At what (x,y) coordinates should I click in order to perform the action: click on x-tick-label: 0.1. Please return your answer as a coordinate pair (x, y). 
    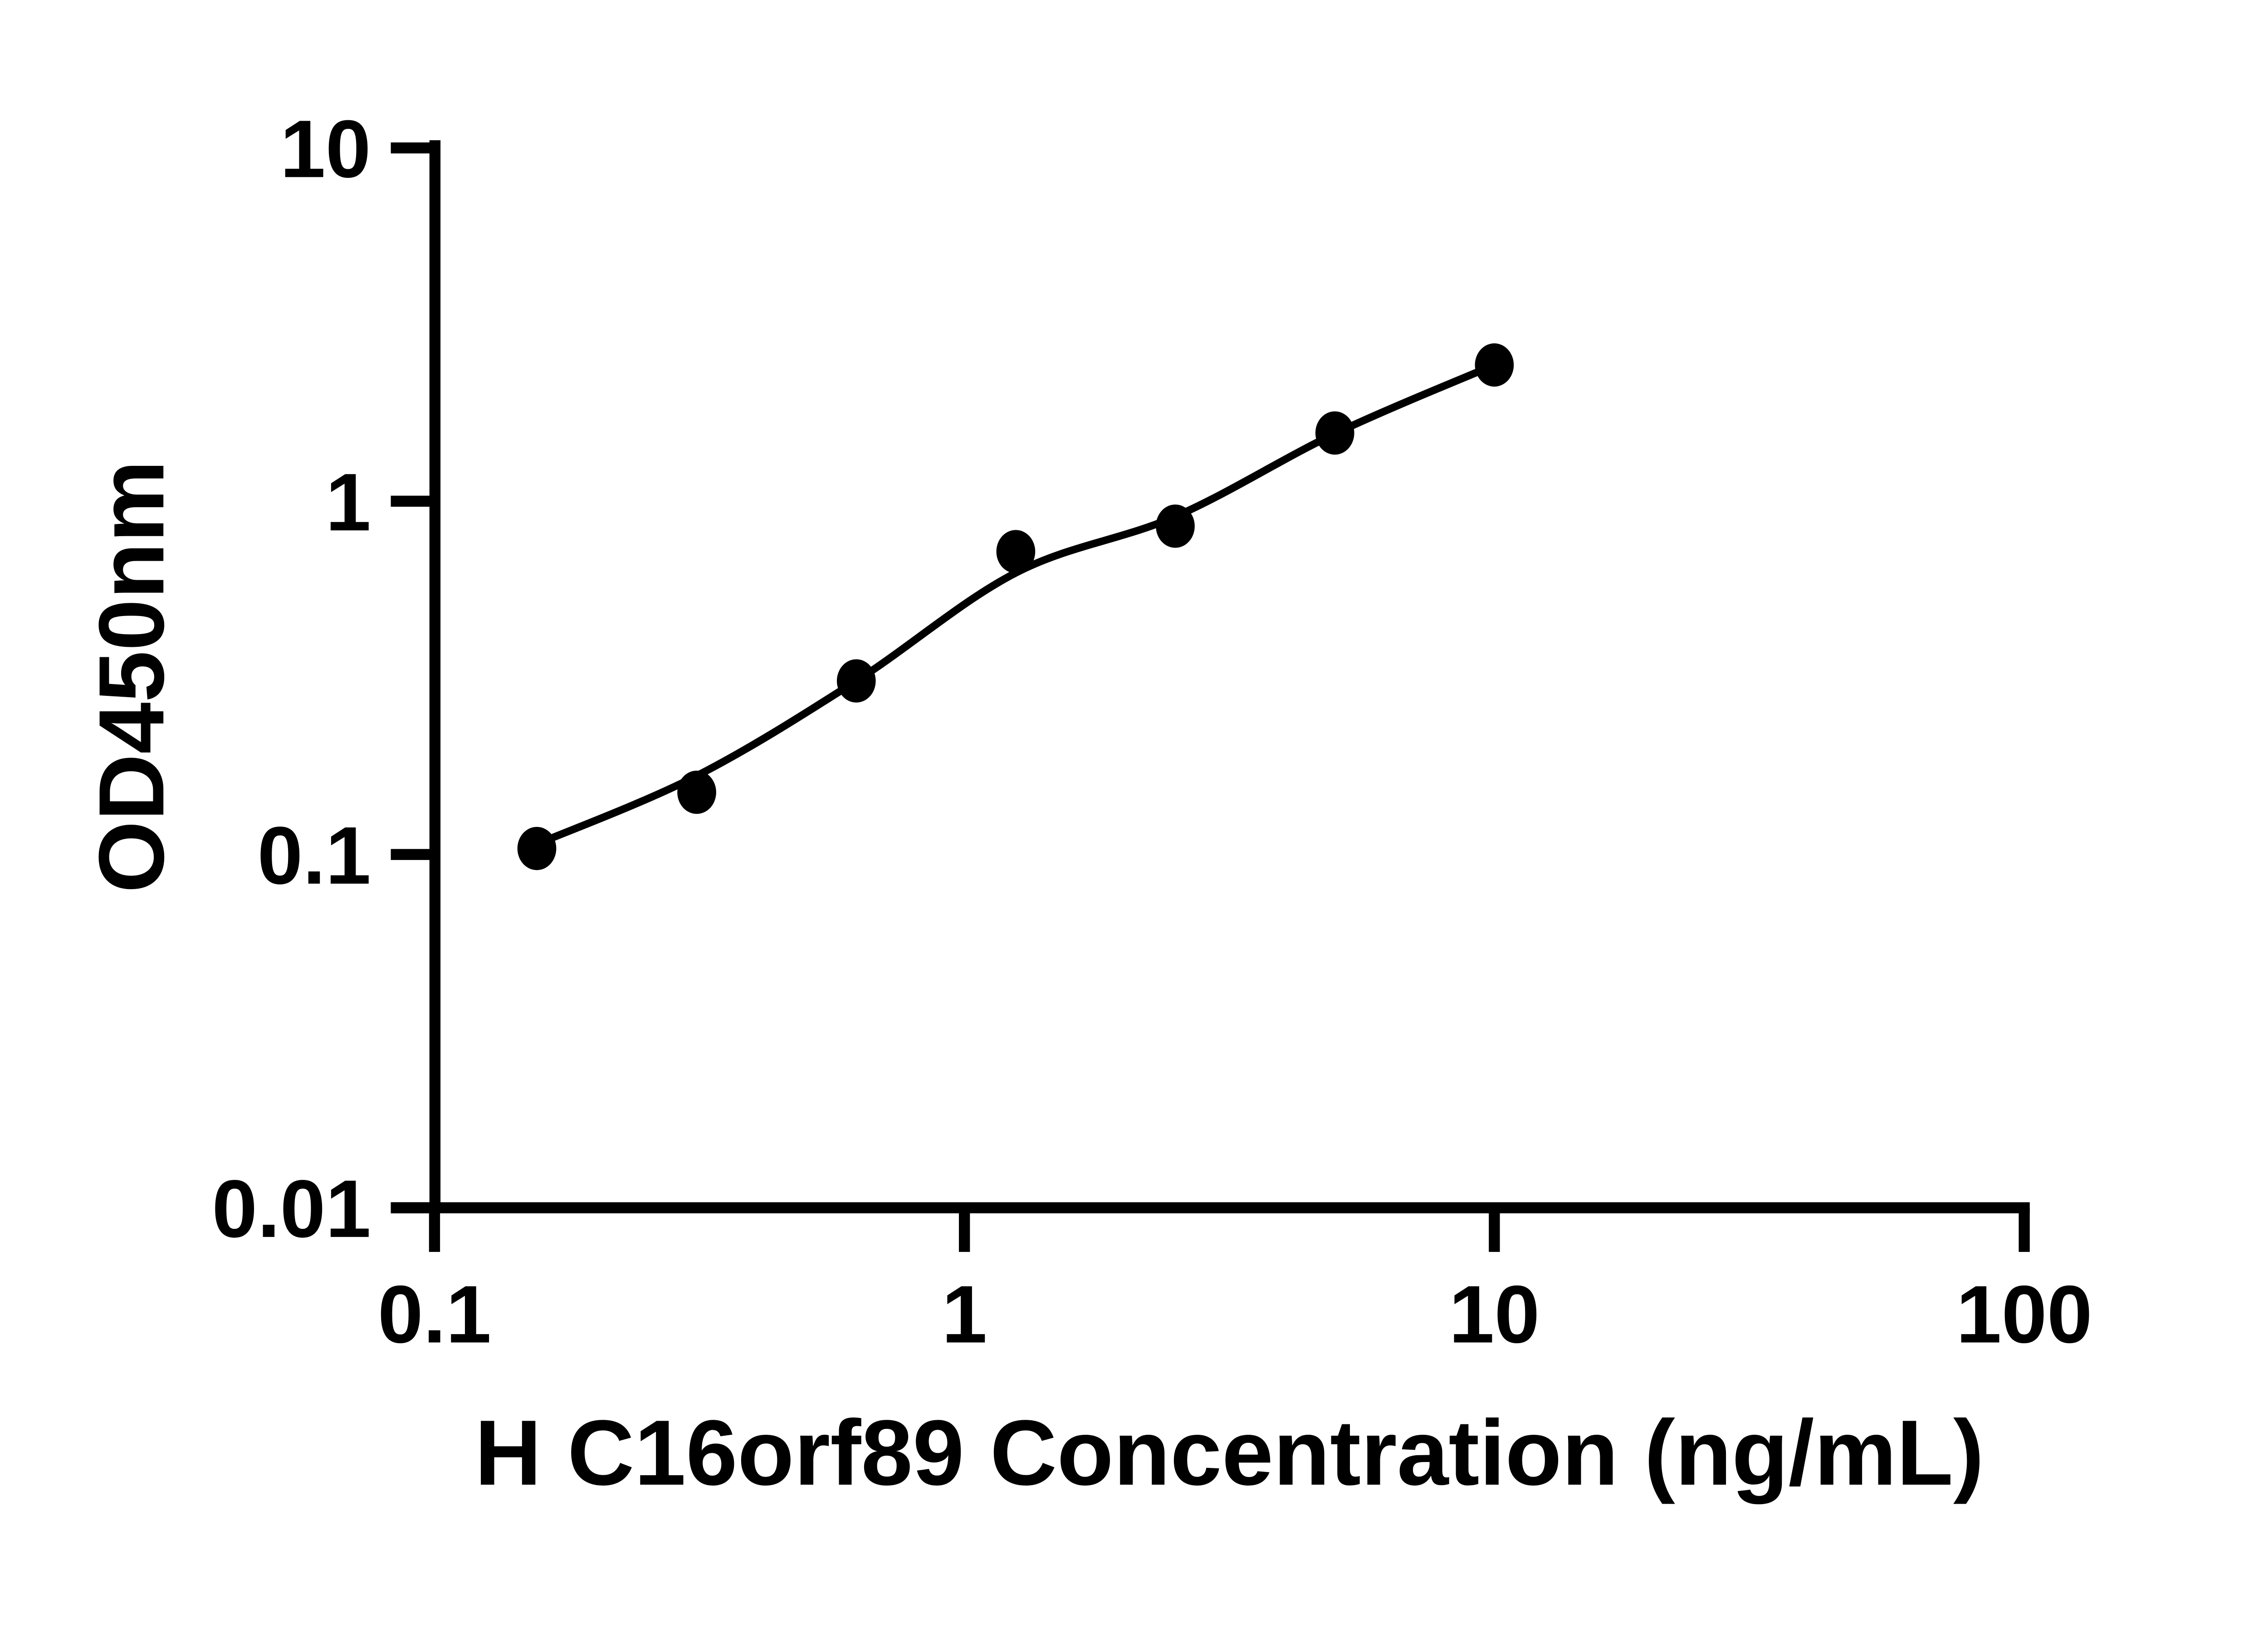
    Looking at the image, I should click on (435, 1314).